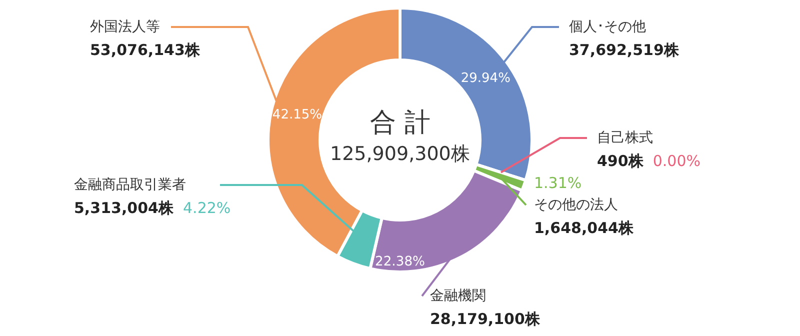 The height and width of the screenshot is (336, 800). What do you see at coordinates (607, 27) in the screenshot?
I see `slice-label: 個人･その他` at bounding box center [607, 27].